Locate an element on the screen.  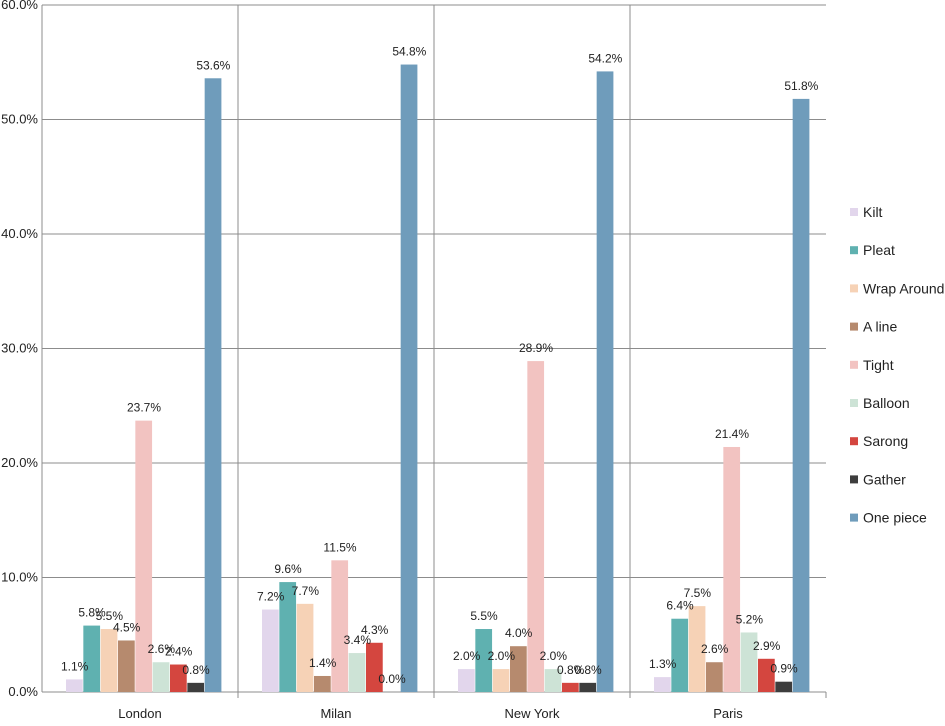
data-label: 5.8% is located at coordinates (92, 613).